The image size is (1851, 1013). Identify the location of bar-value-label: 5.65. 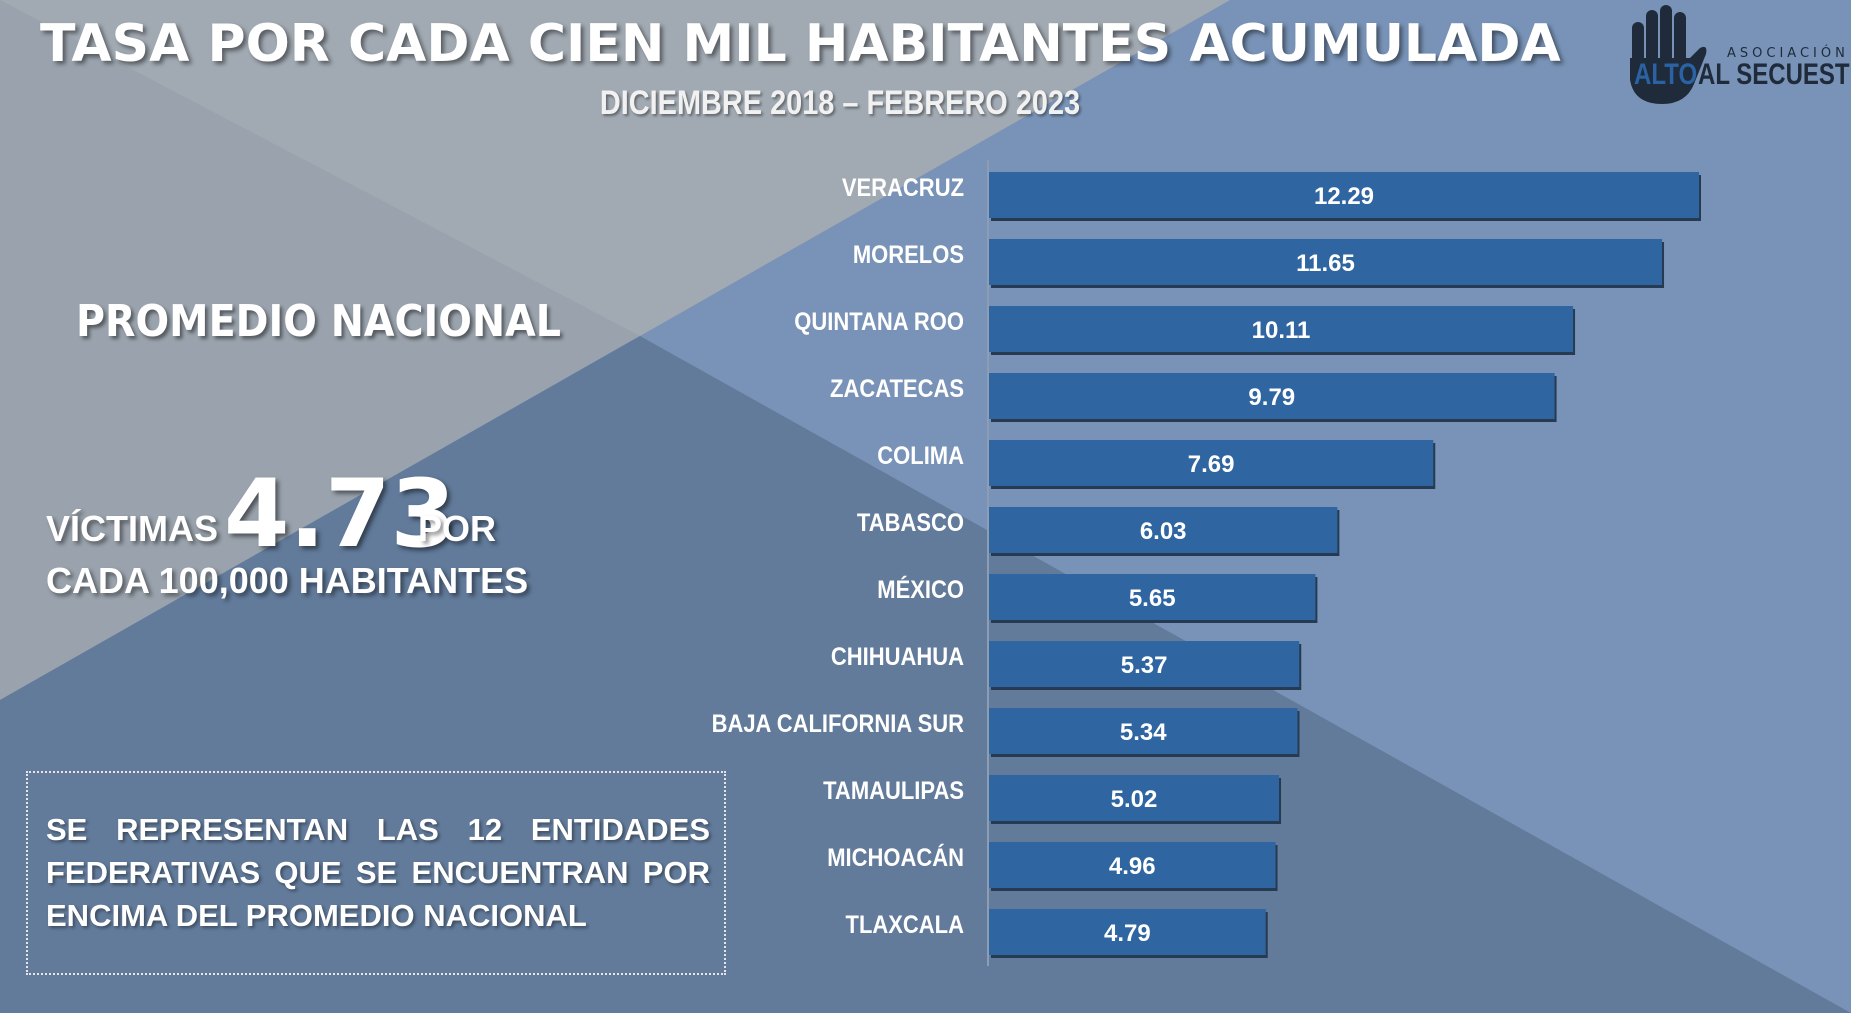
(1152, 598).